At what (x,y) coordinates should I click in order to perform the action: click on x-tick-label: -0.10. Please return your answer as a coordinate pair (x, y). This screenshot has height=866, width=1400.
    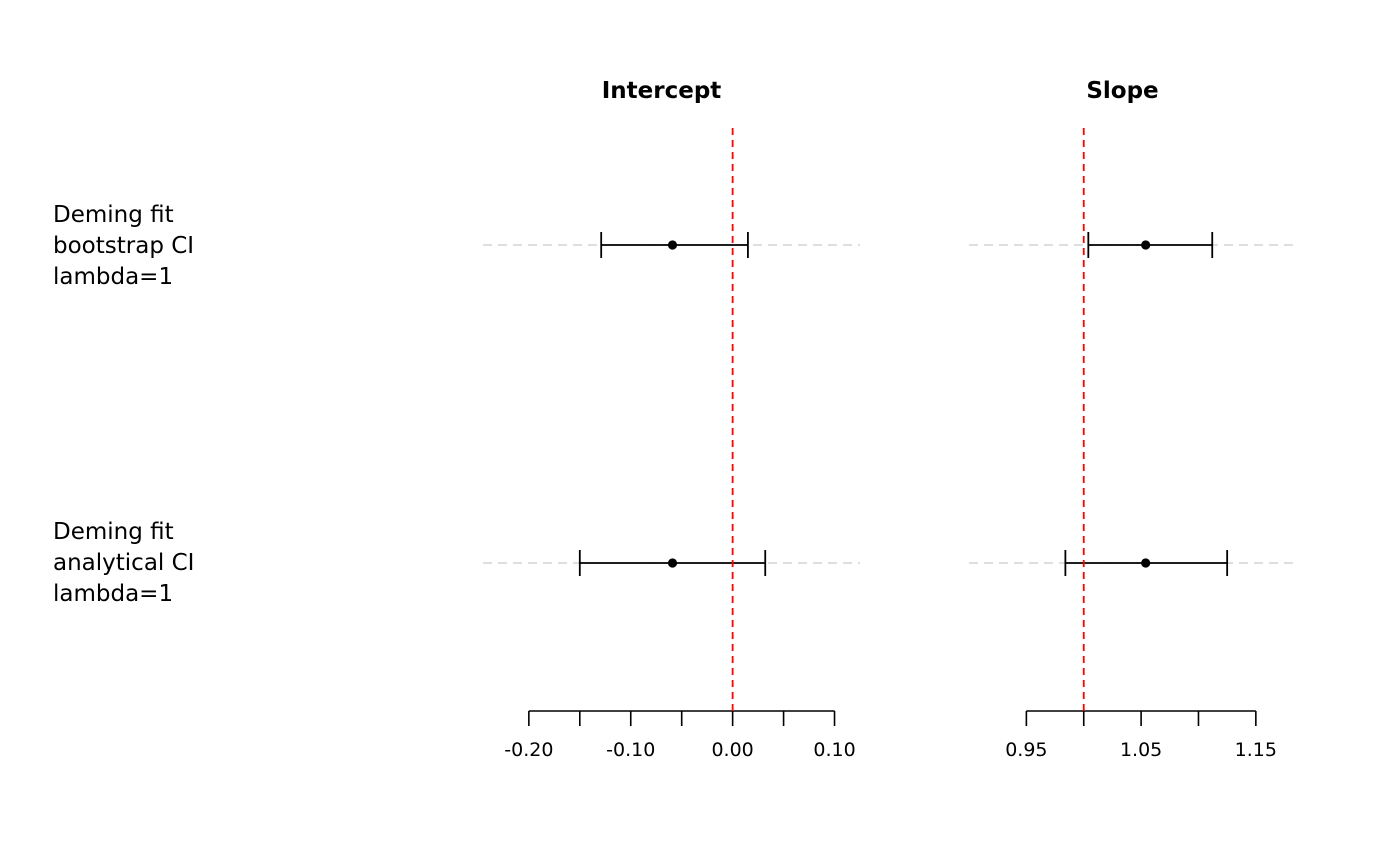
    Looking at the image, I should click on (630, 750).